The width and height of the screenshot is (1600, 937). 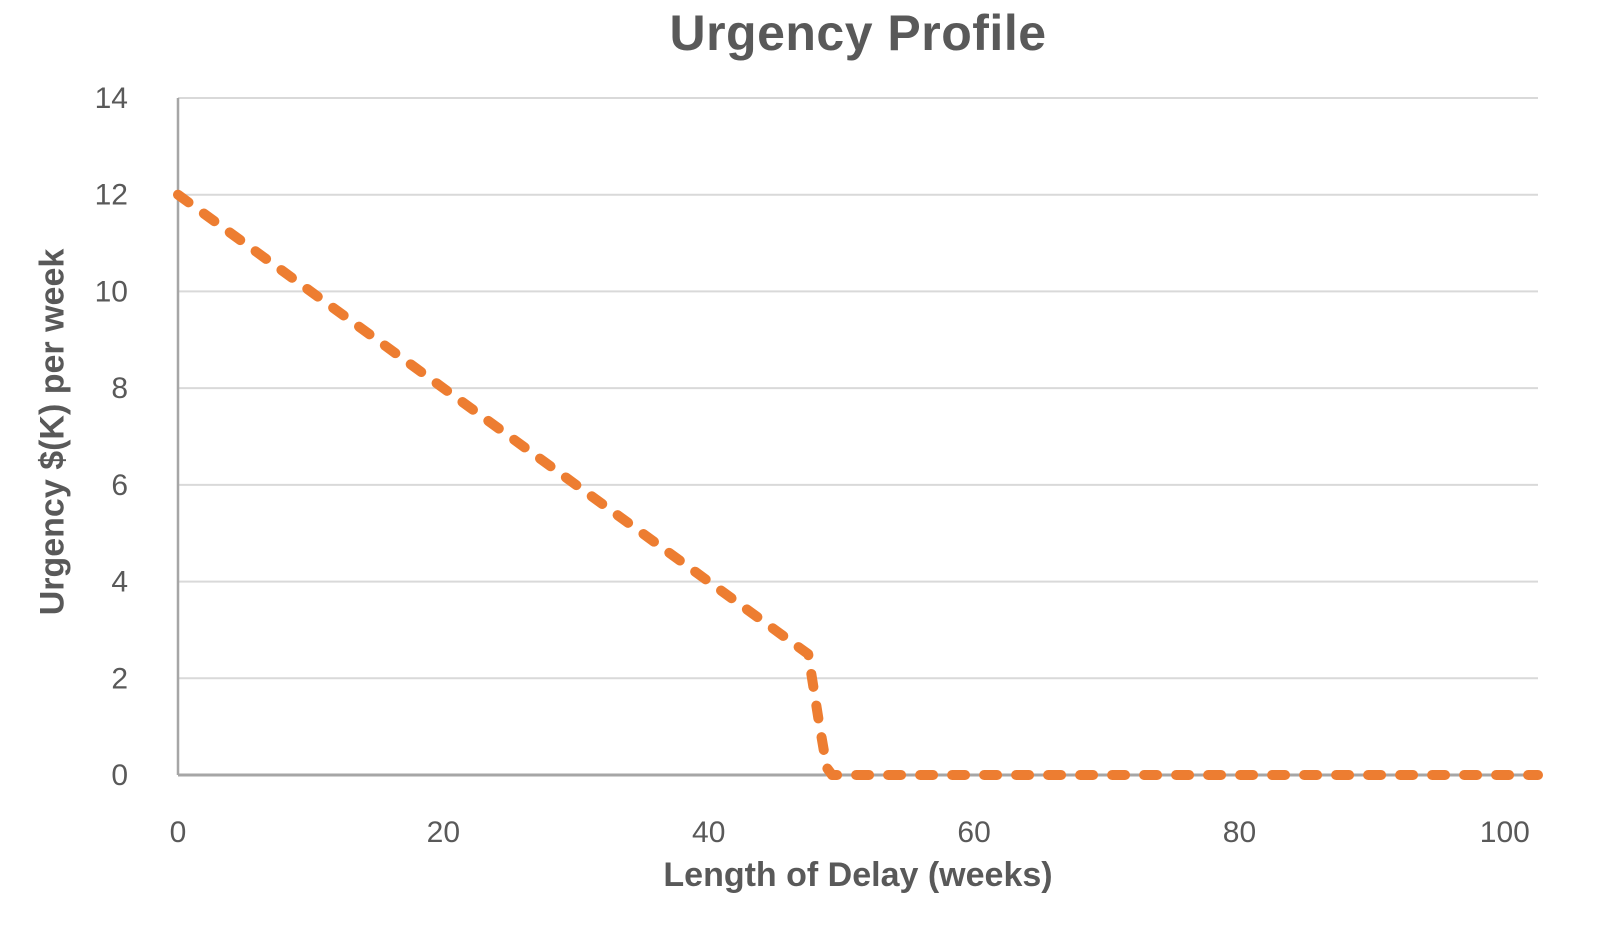 I want to click on y-tick-label: 4, so click(x=119, y=582).